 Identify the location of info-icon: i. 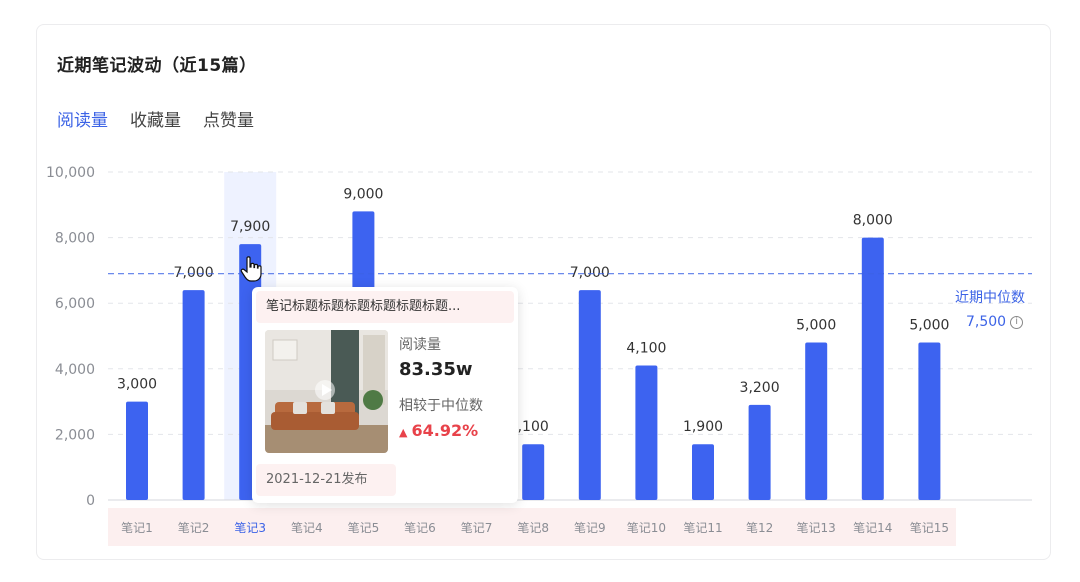
(1017, 322).